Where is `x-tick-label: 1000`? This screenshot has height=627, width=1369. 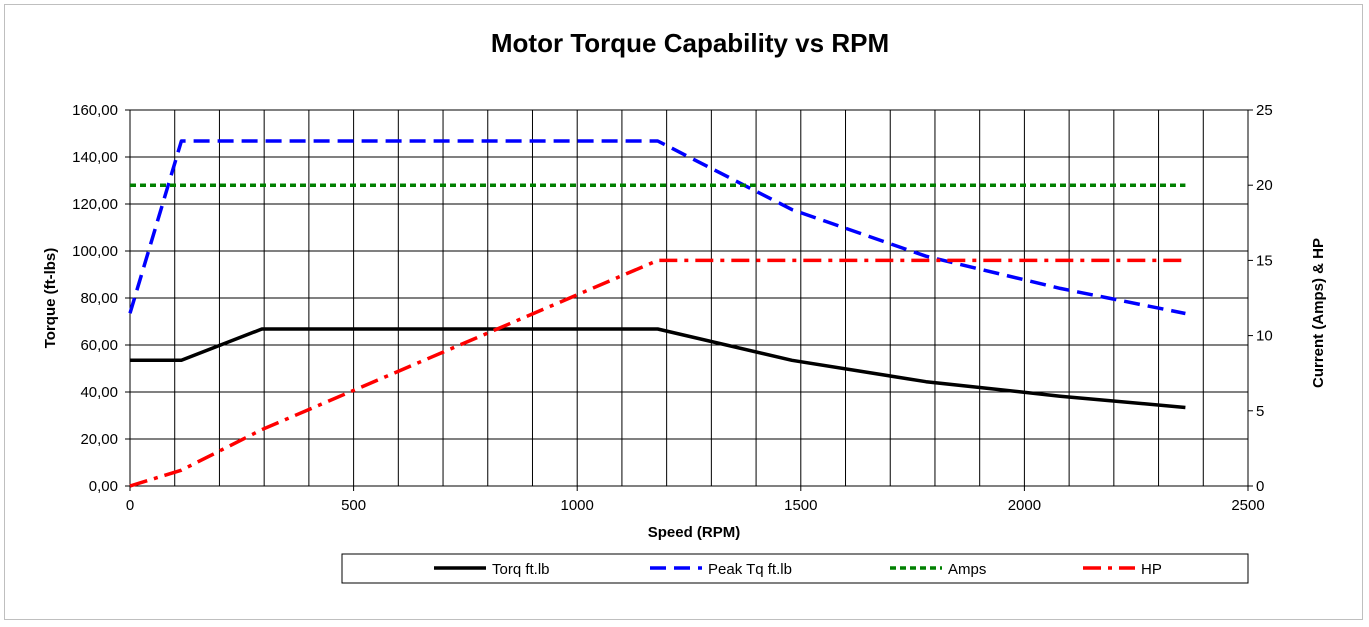
x-tick-label: 1000 is located at coordinates (577, 505).